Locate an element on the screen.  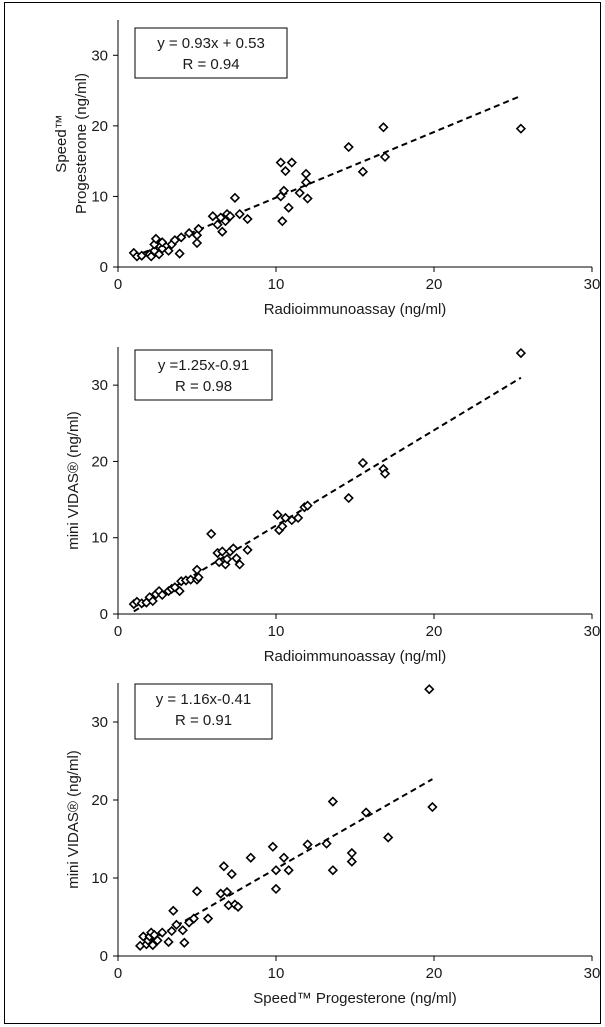
regression-line is located at coordinates (287, 862).